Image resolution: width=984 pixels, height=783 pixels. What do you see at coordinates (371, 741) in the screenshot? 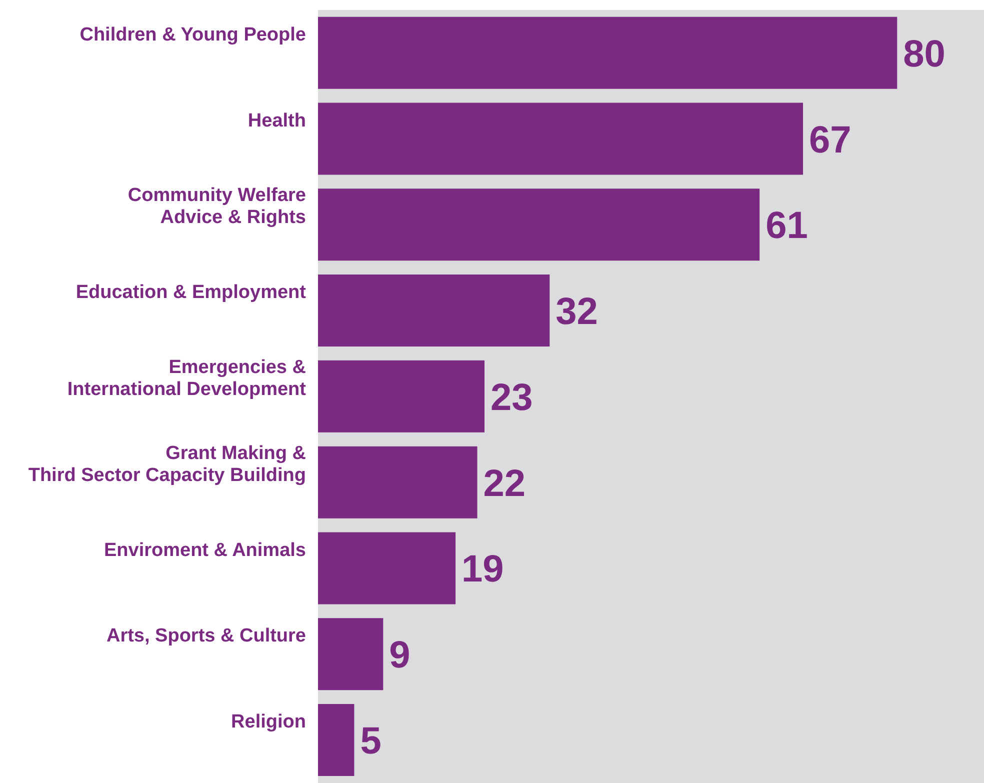
I see `data-label: 5` at bounding box center [371, 741].